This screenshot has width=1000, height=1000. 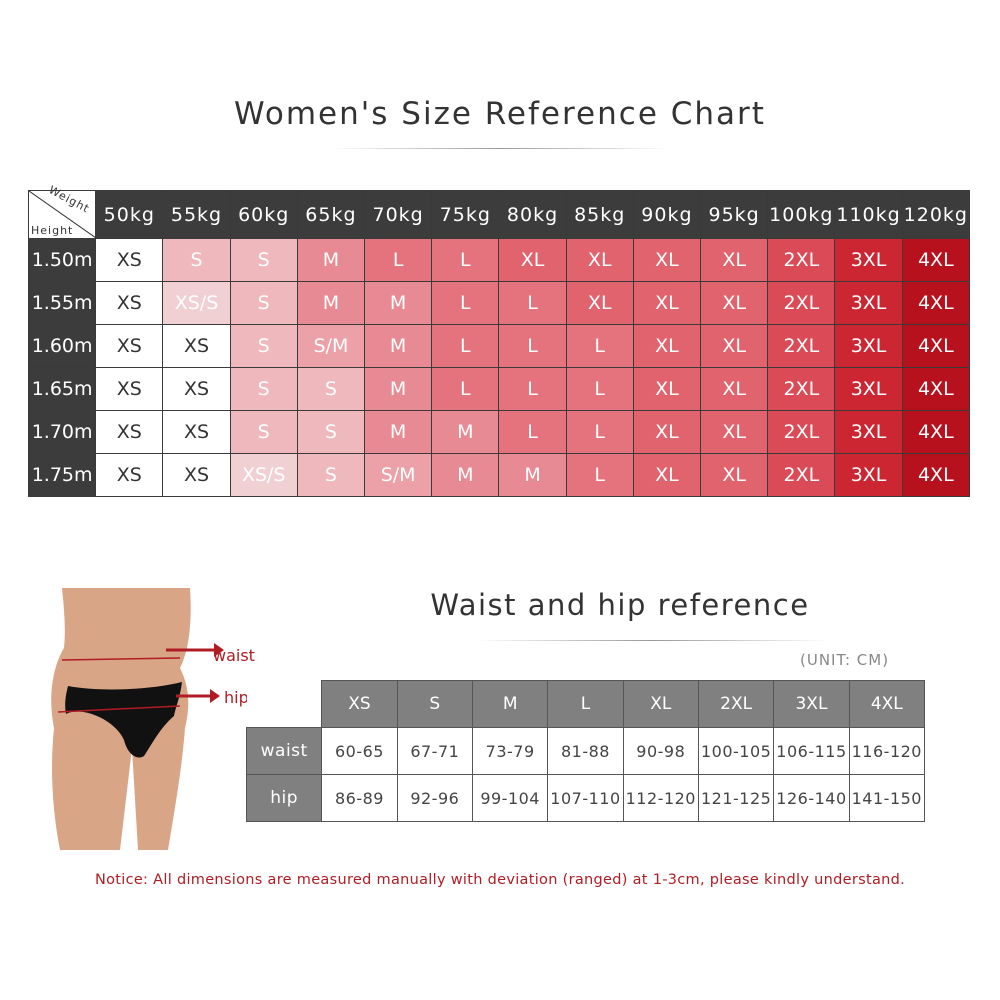 I want to click on weight-header: 90kg, so click(x=667, y=214).